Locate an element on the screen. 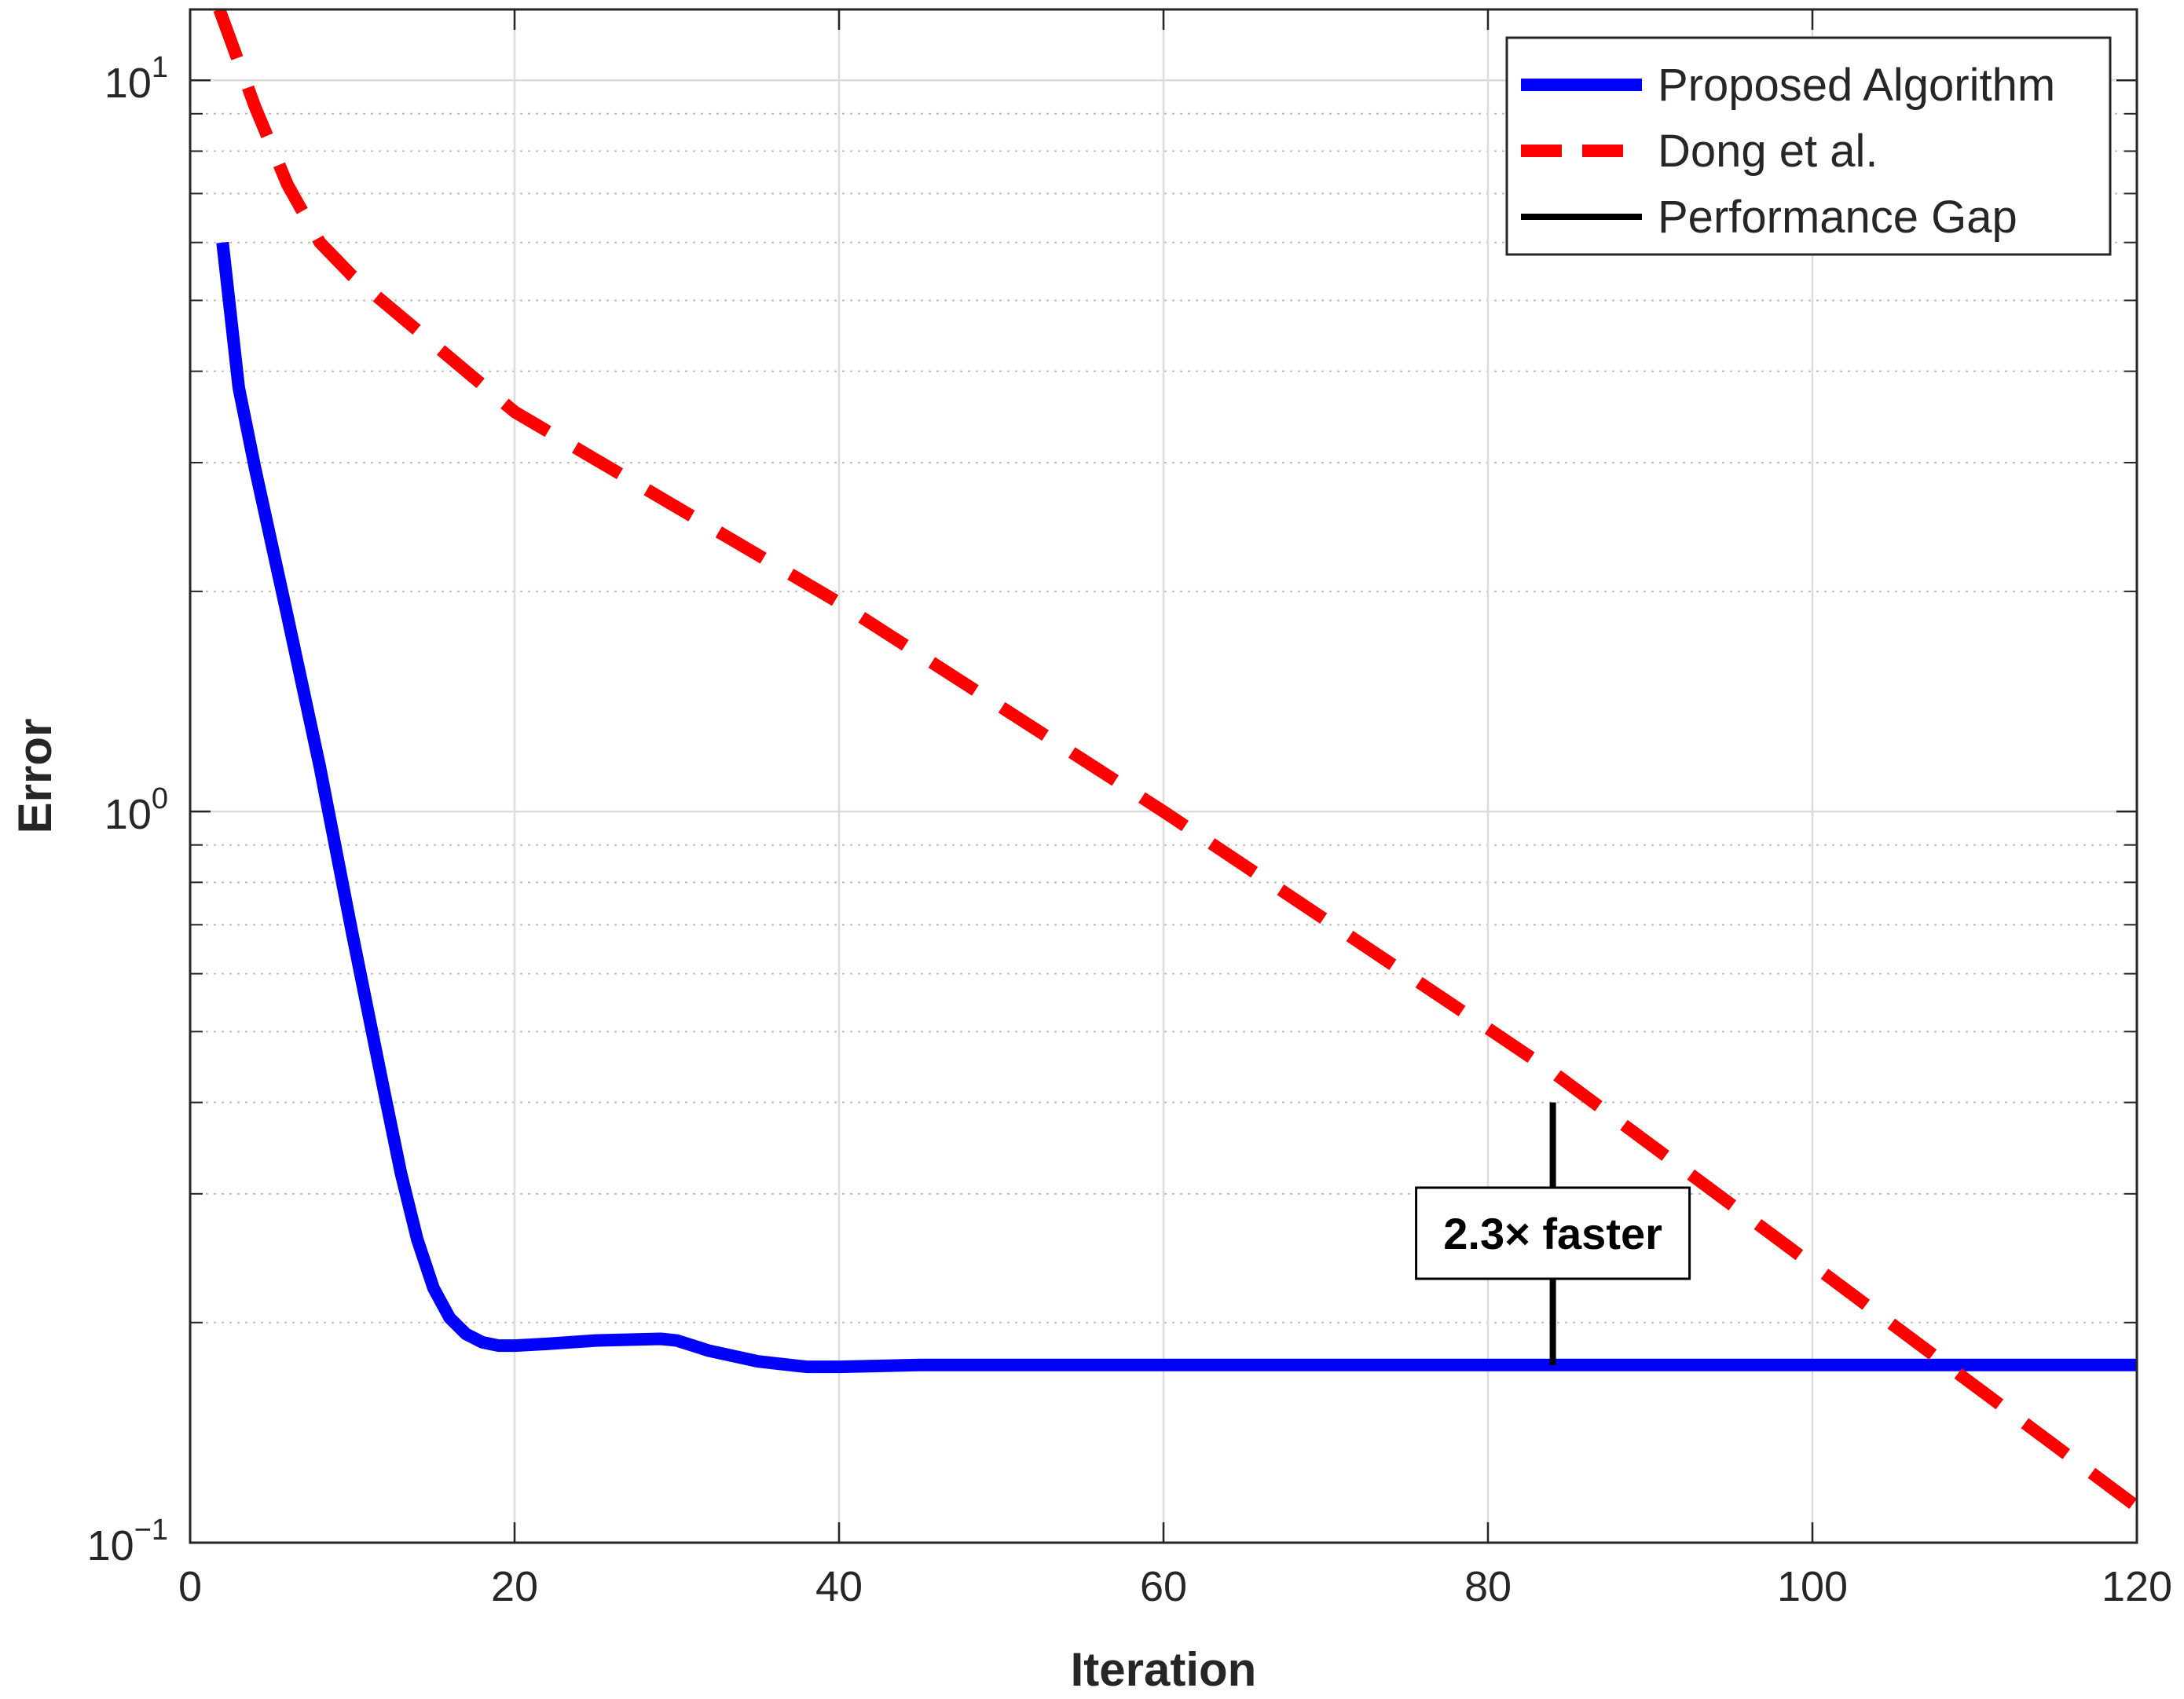  y-tick-labels: 10⁻¹ 10⁰ 10¹ is located at coordinates (127, 810).